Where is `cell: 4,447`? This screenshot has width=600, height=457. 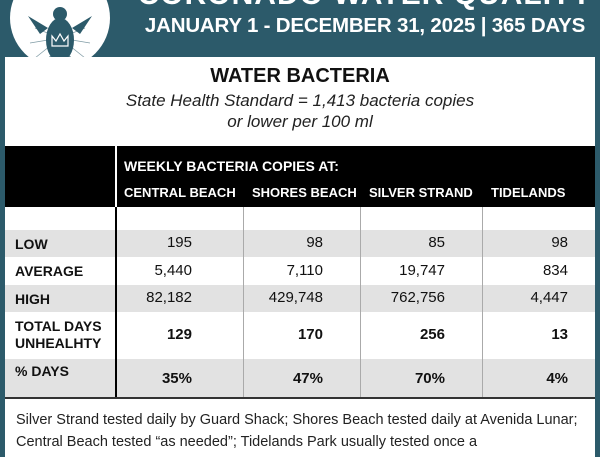
cell: 4,447 is located at coordinates (549, 297).